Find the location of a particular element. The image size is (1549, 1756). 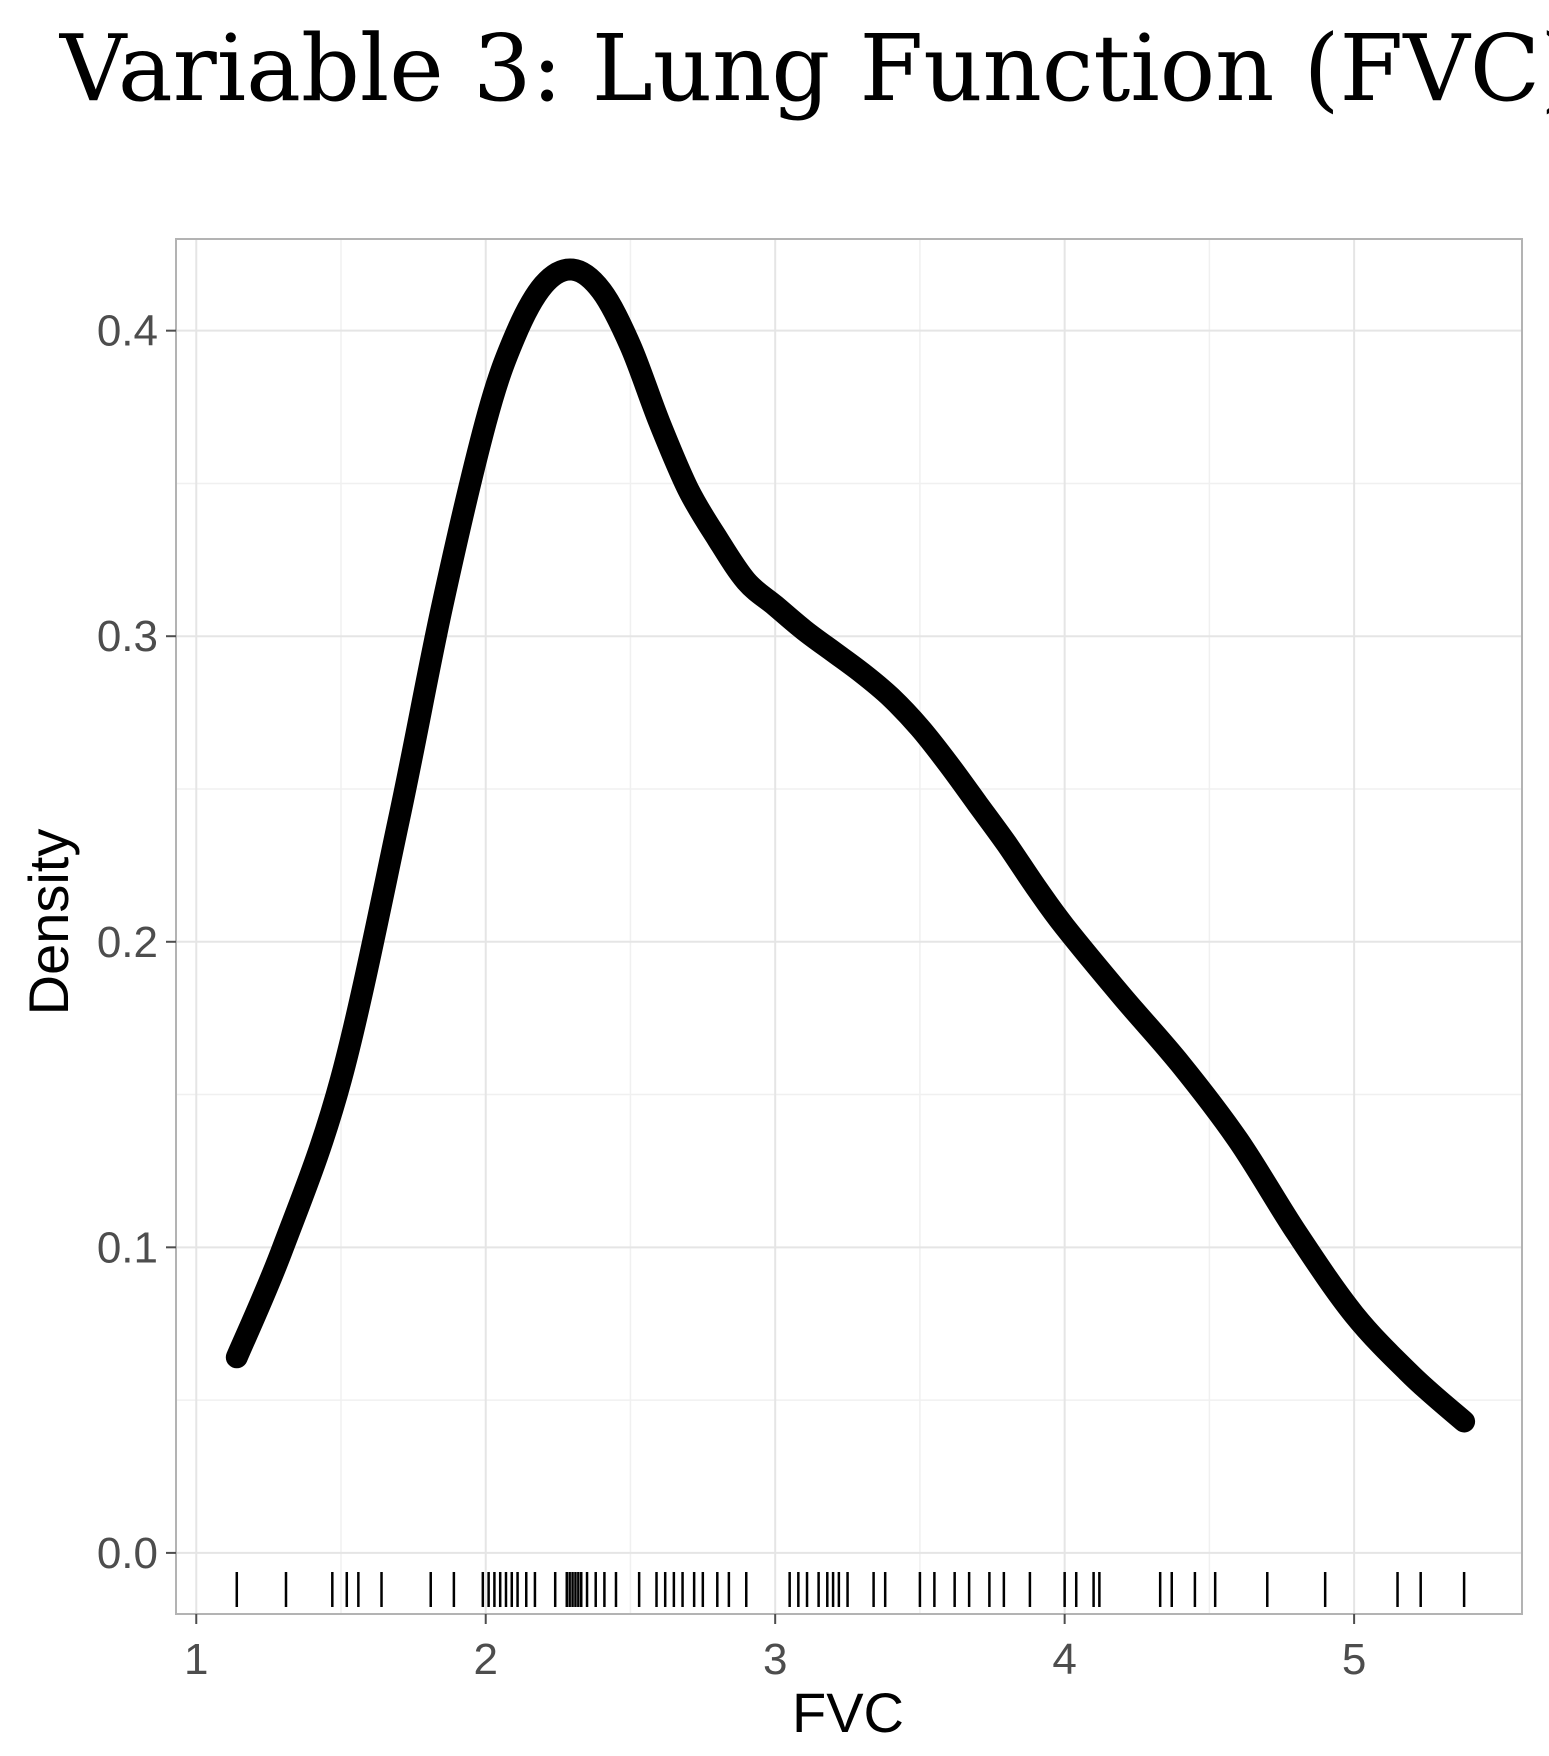

y-tick-label: 0.3 is located at coordinates (127, 636).